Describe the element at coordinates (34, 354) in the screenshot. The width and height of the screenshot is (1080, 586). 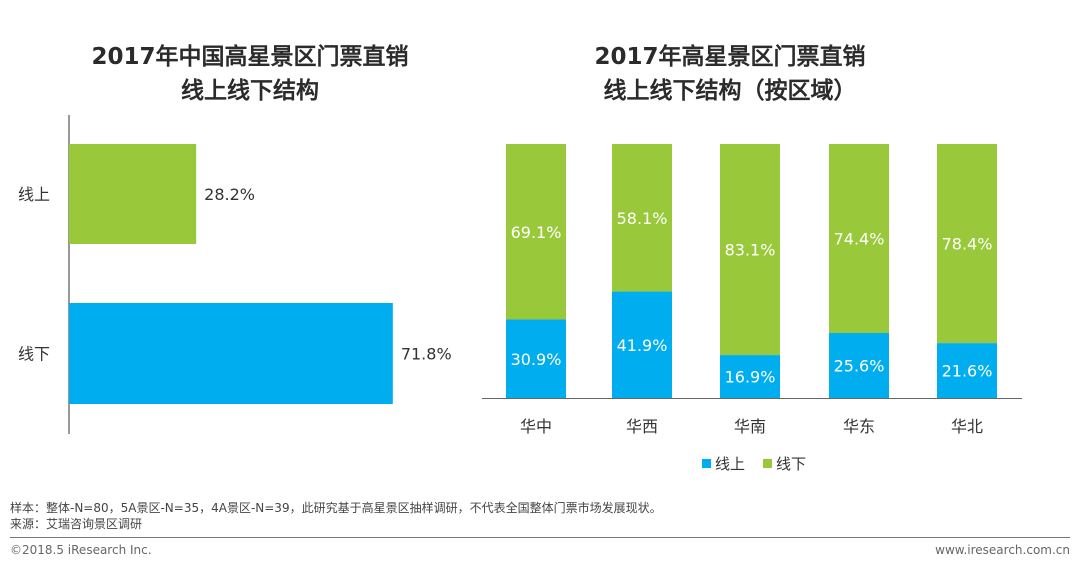
I see `left-category-label: 线下` at that location.